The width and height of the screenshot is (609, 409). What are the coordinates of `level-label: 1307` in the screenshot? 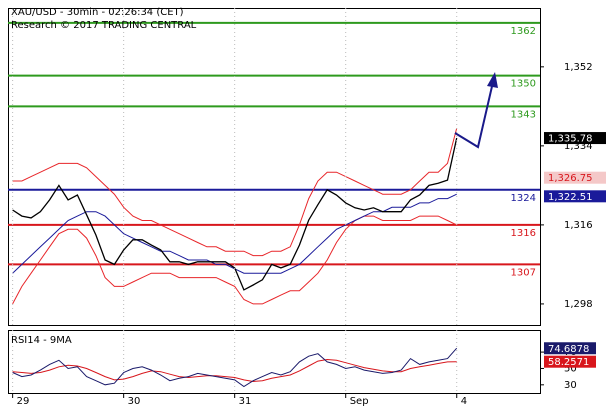 It's located at (523, 272).